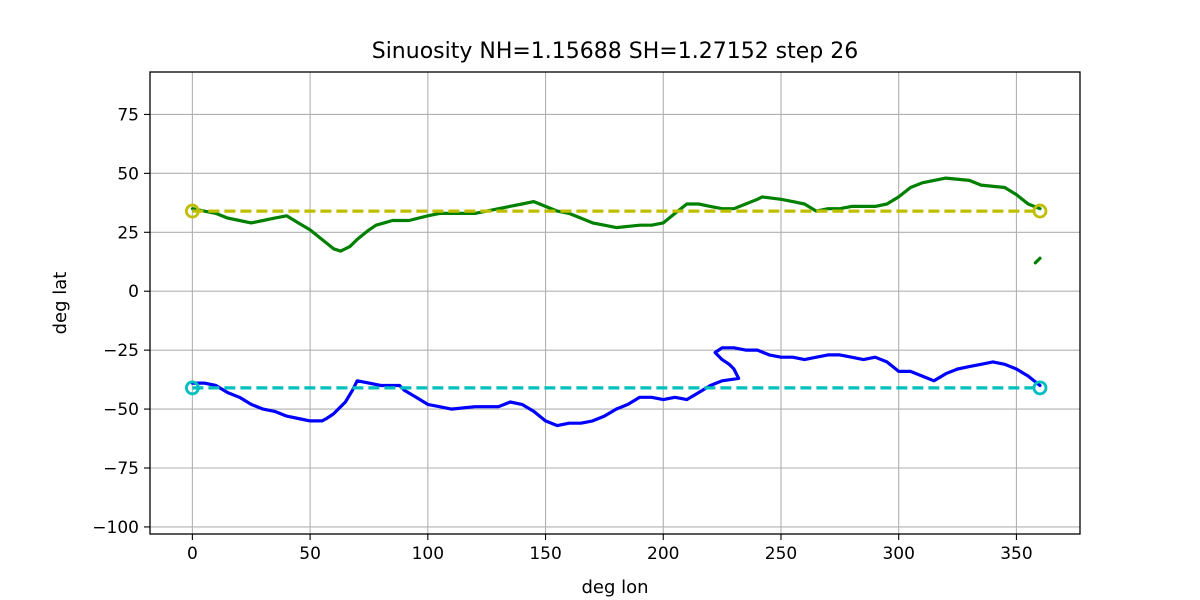 This screenshot has width=1200, height=600. What do you see at coordinates (1037, 260) in the screenshot?
I see `series-line-nh-fragment` at bounding box center [1037, 260].